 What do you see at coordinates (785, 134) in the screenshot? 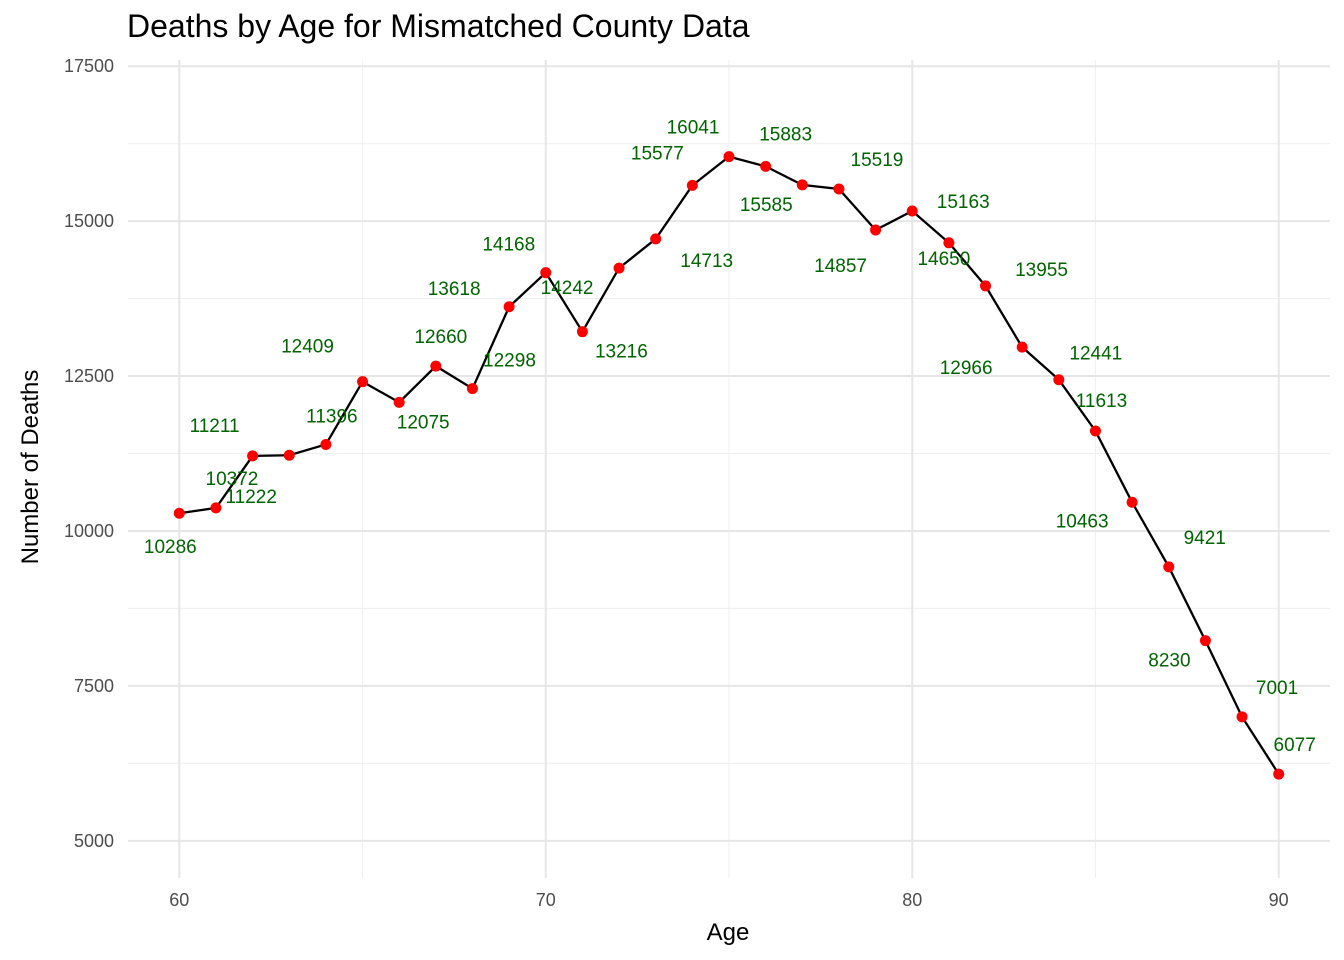
I see `data-label: 15883` at bounding box center [785, 134].